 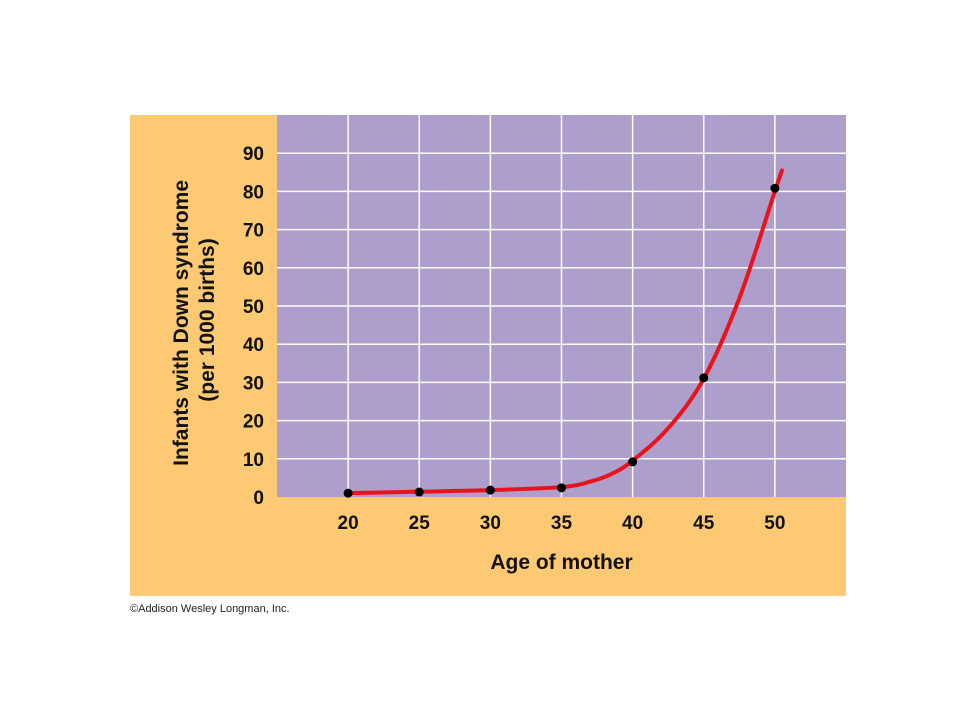 What do you see at coordinates (210, 609) in the screenshot?
I see `copyright-credit: ©Addison Wesley Longman, Inc.` at bounding box center [210, 609].